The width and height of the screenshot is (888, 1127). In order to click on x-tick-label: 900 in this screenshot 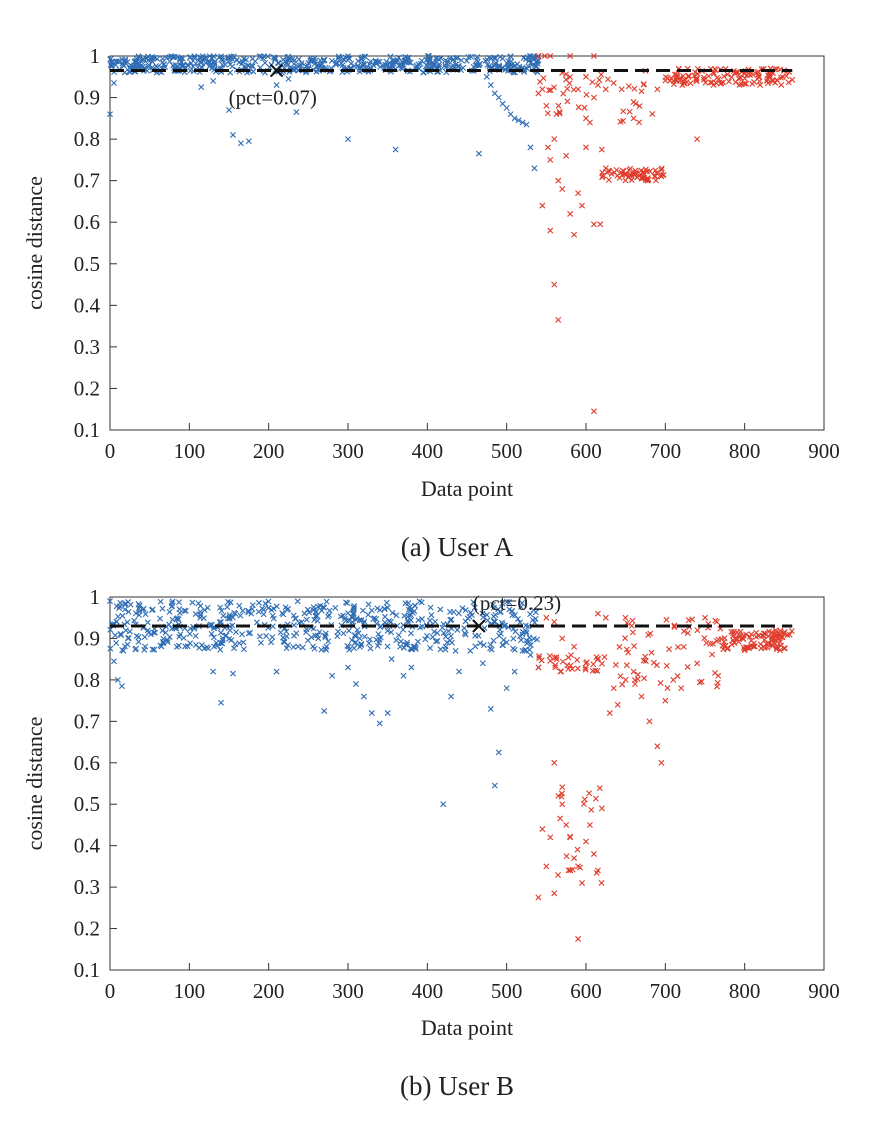, I will do `click(824, 991)`.